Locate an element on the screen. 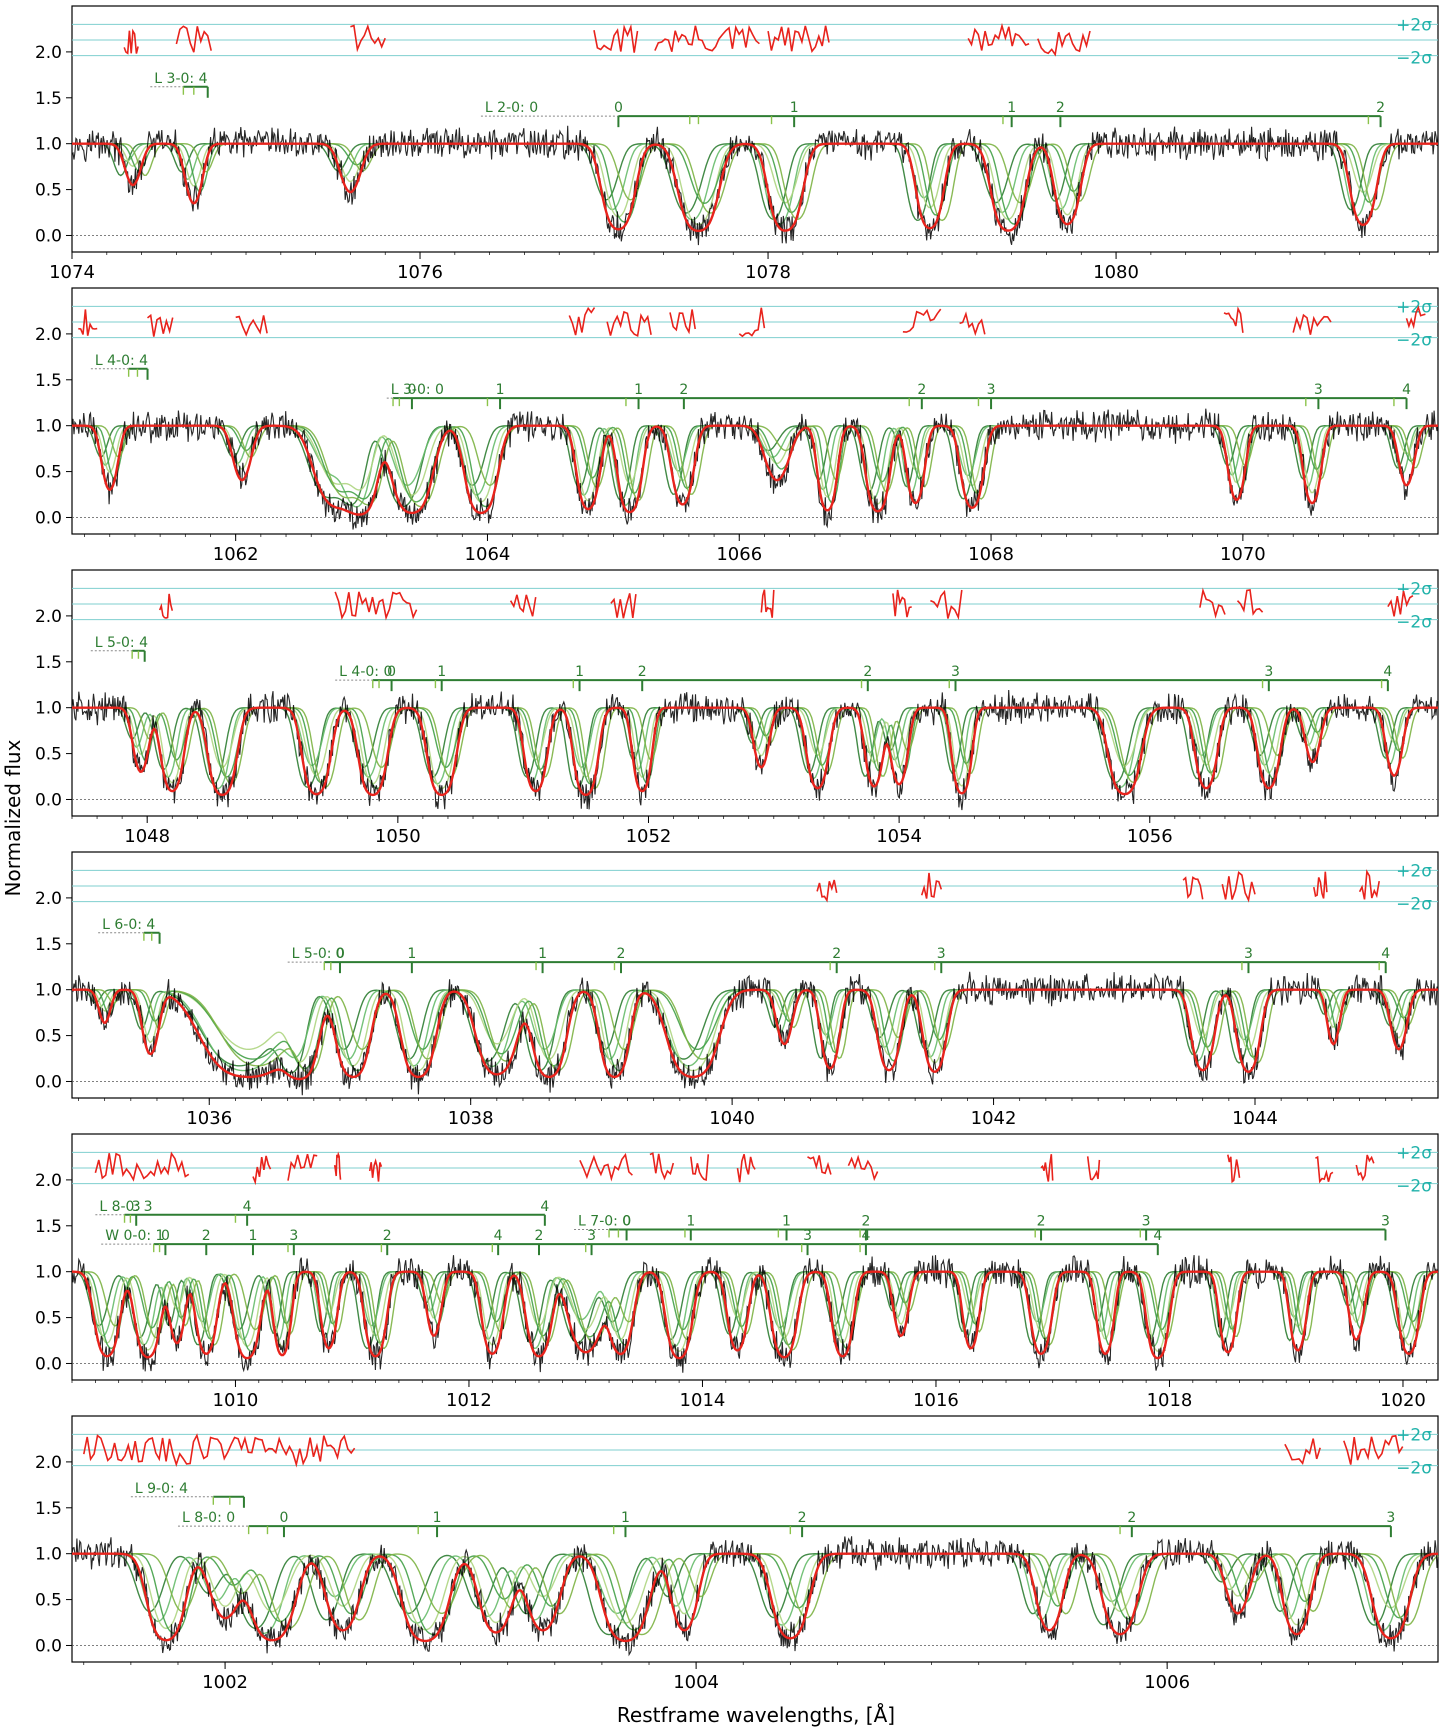 The width and height of the screenshot is (1440, 1728). line-series-label: W 0-0: 1 is located at coordinates (134, 1236).